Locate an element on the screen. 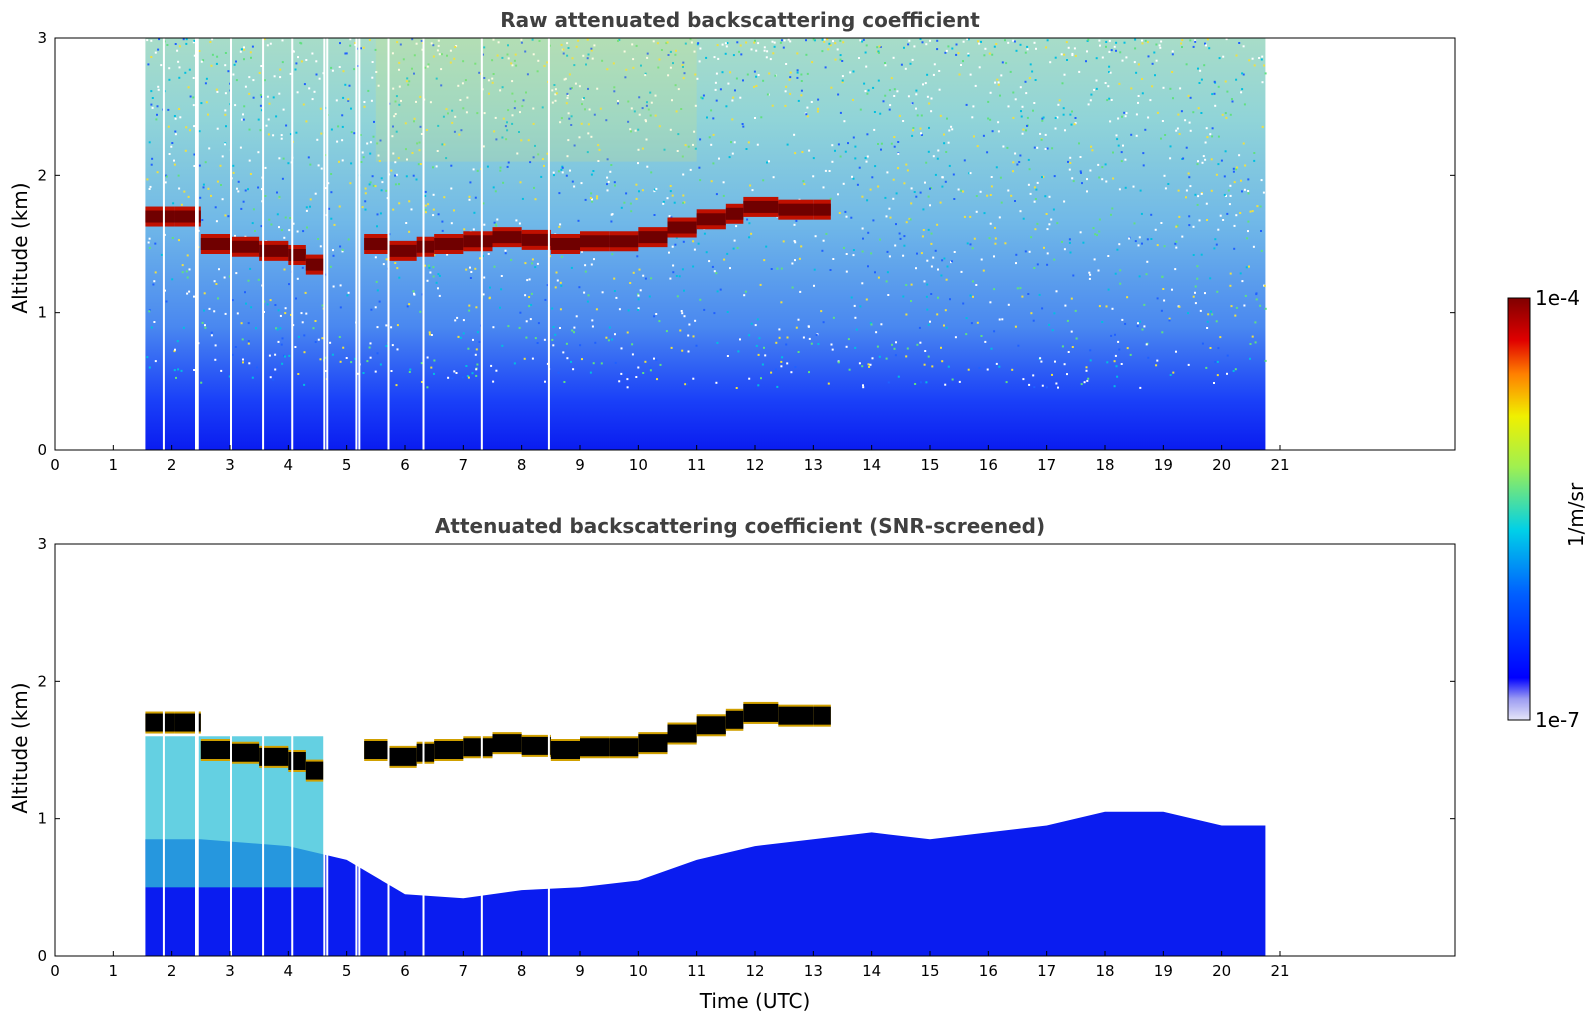 This screenshot has width=1595, height=1020. x-tick-label: 0 is located at coordinates (55, 971).